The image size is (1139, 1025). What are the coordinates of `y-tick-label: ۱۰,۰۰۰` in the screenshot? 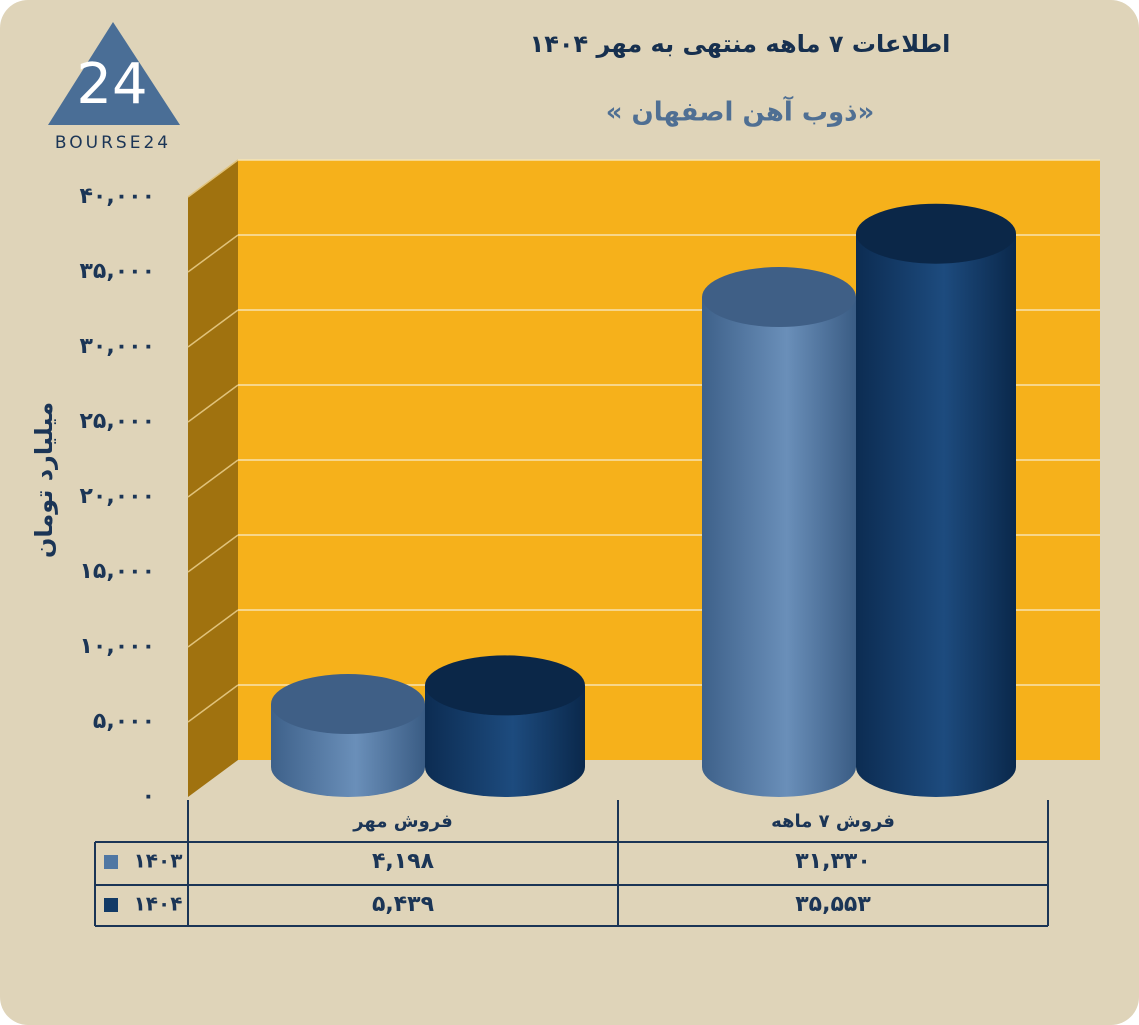 It's located at (118, 646).